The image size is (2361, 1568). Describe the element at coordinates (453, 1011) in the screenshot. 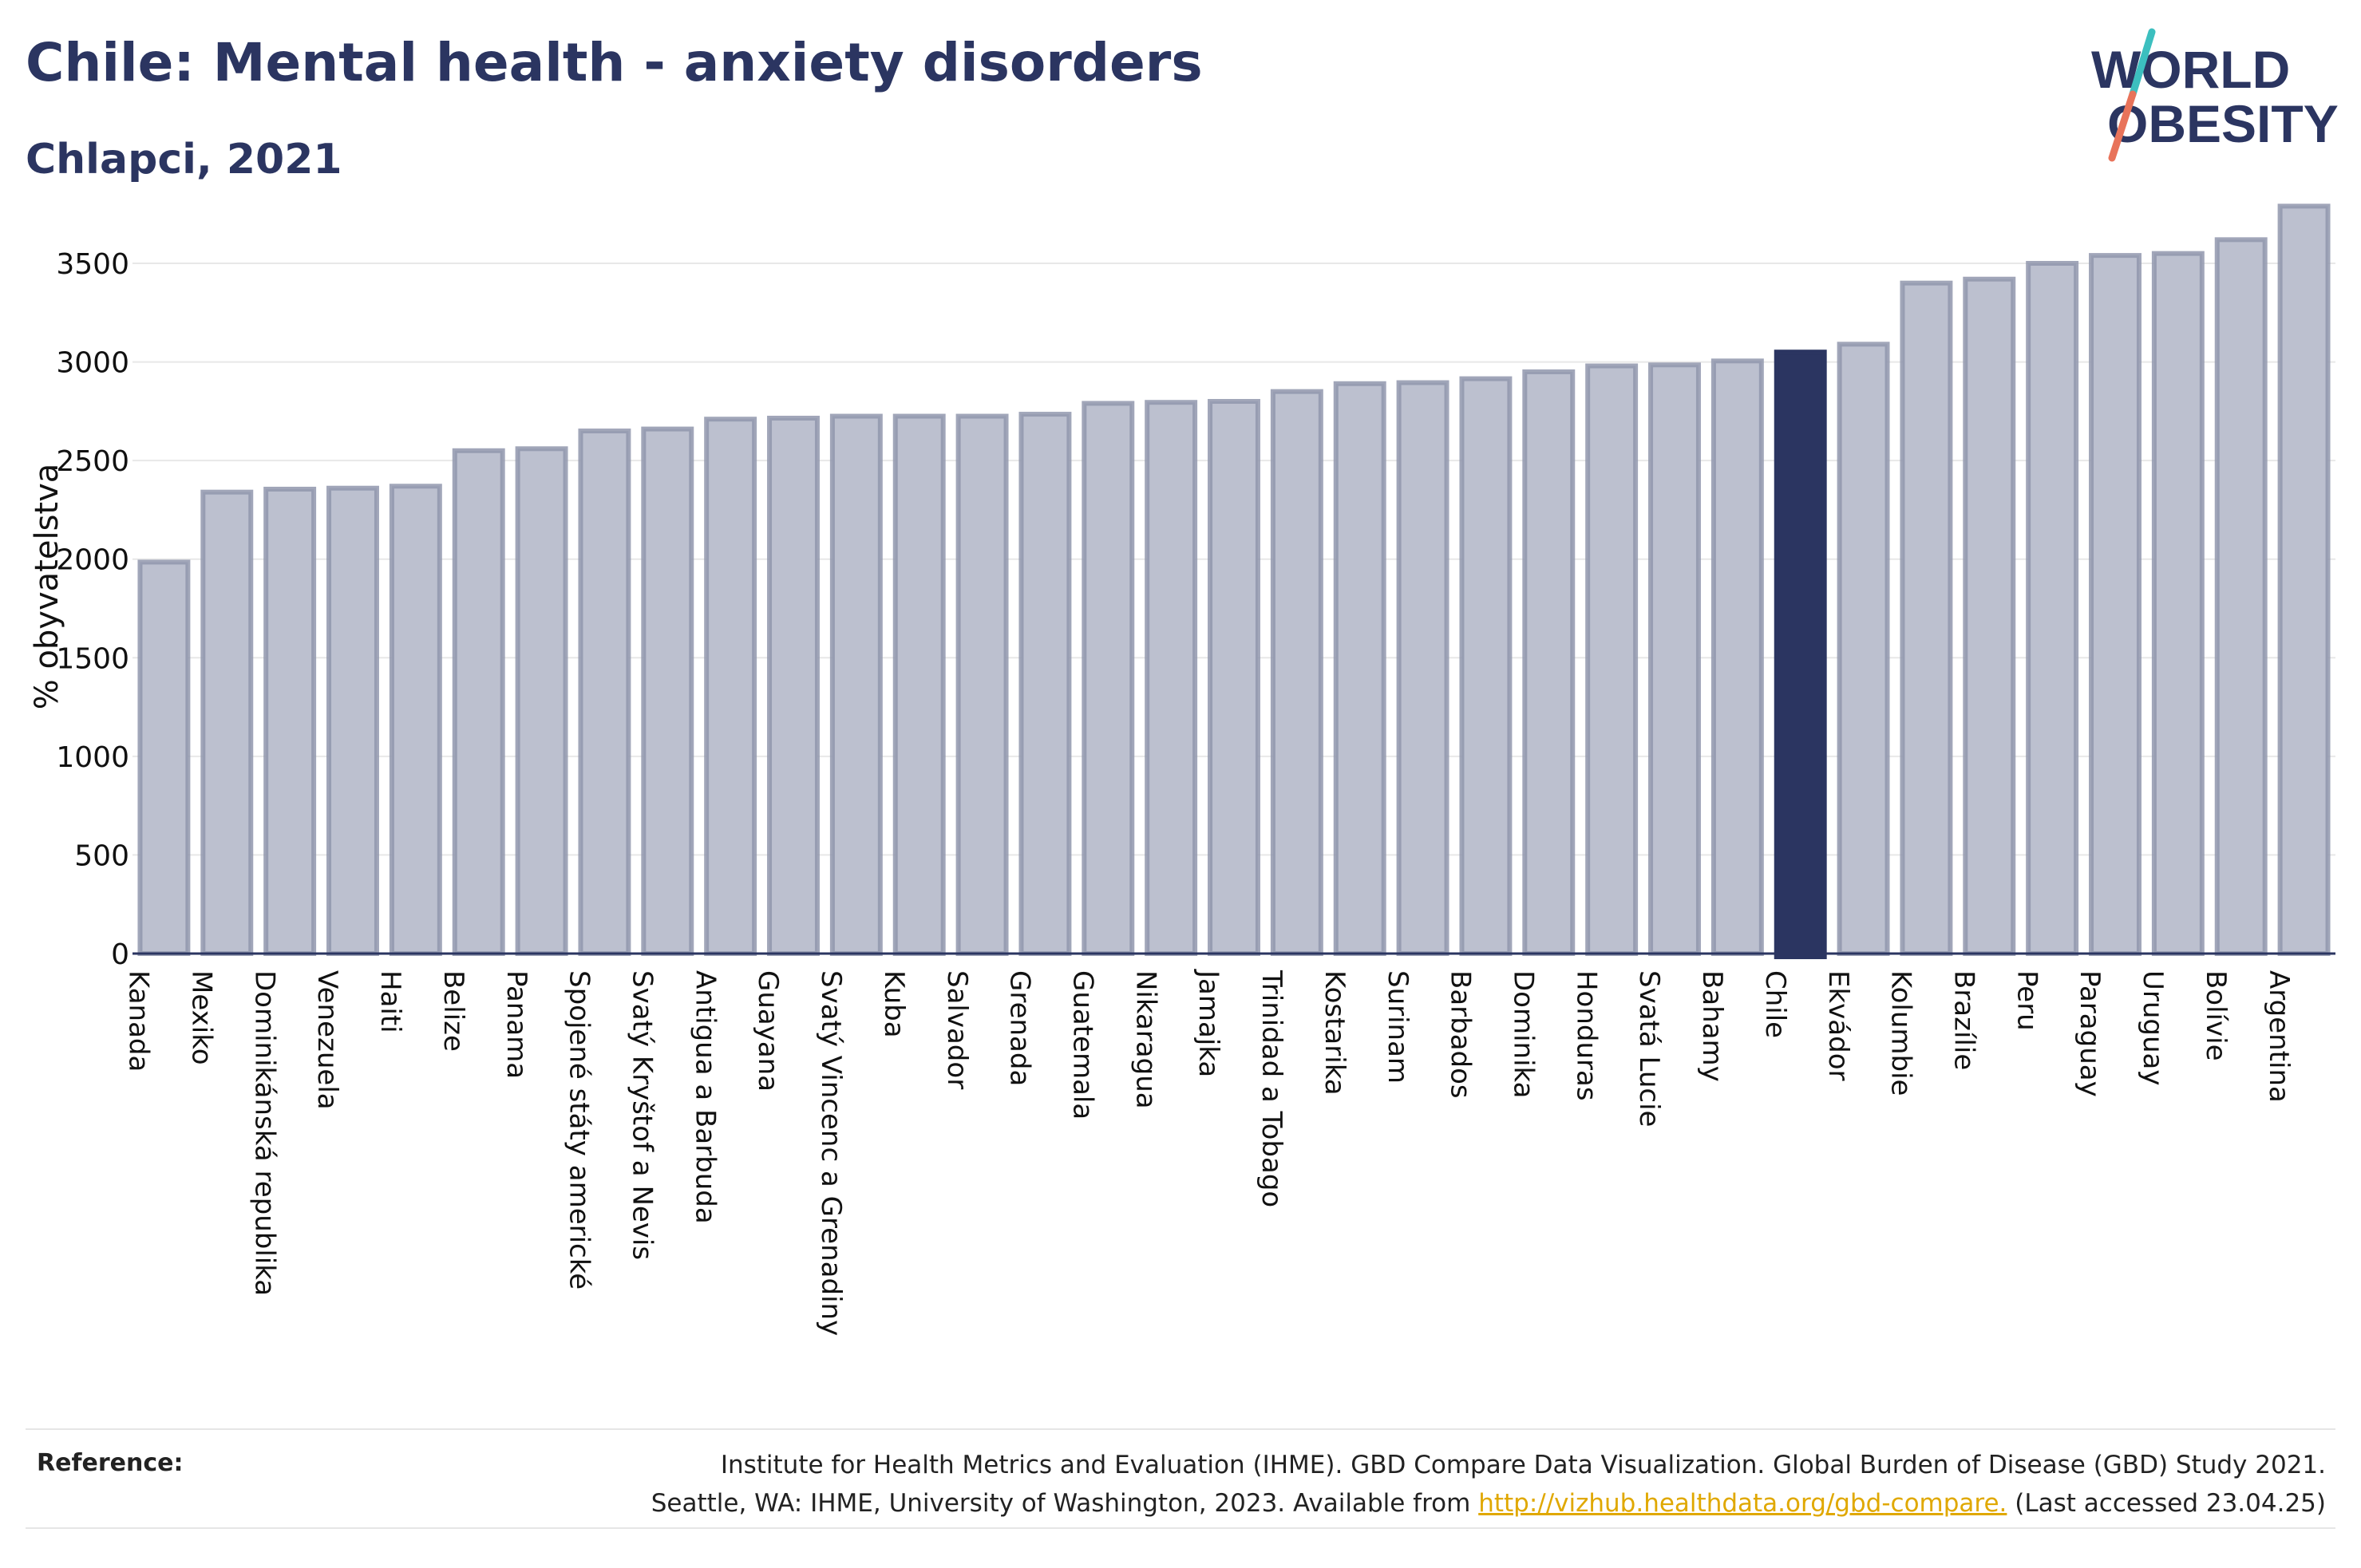

I see `x-tick-label: Belize` at that location.